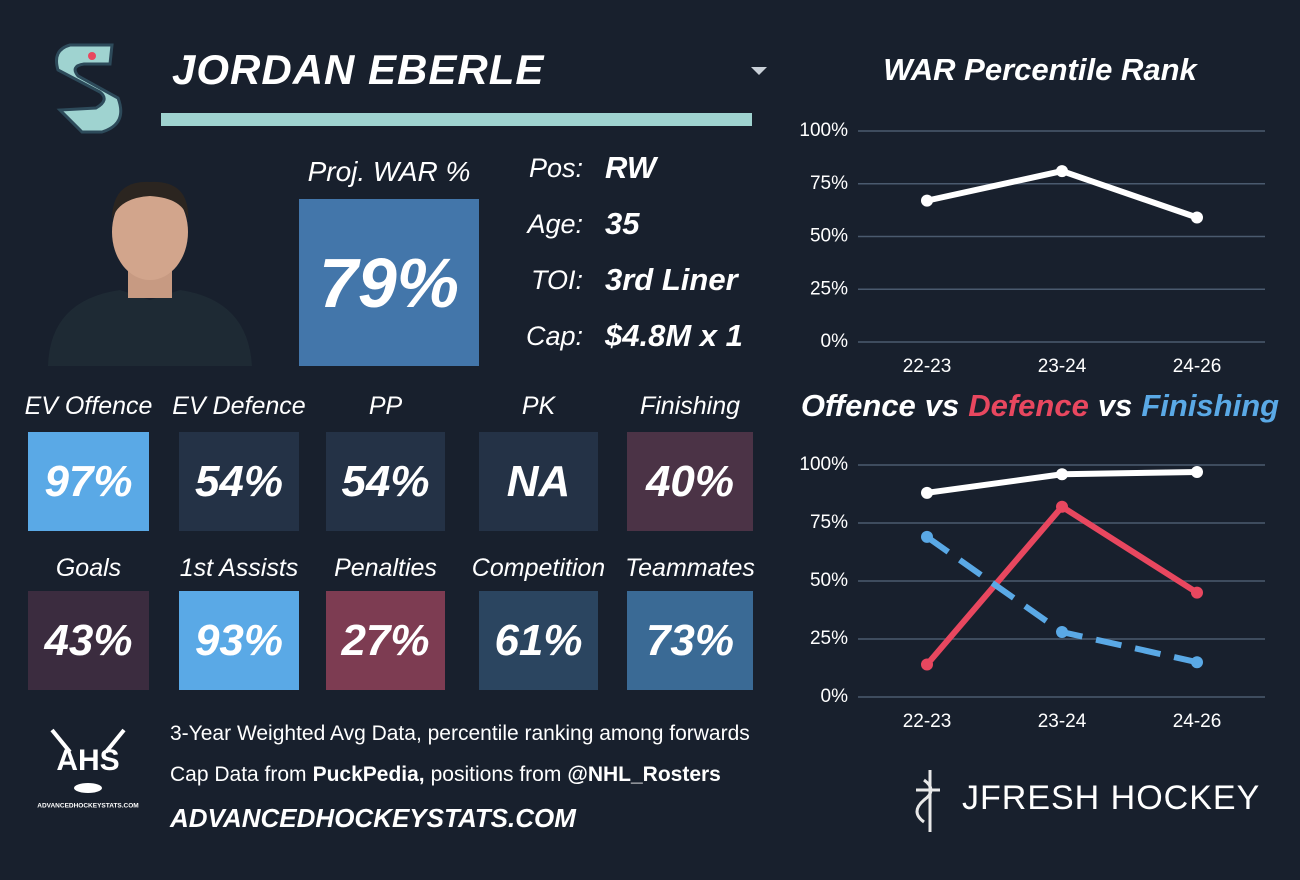 Image resolution: width=1300 pixels, height=880 pixels. Describe the element at coordinates (150, 273) in the screenshot. I see `player-photo` at that location.